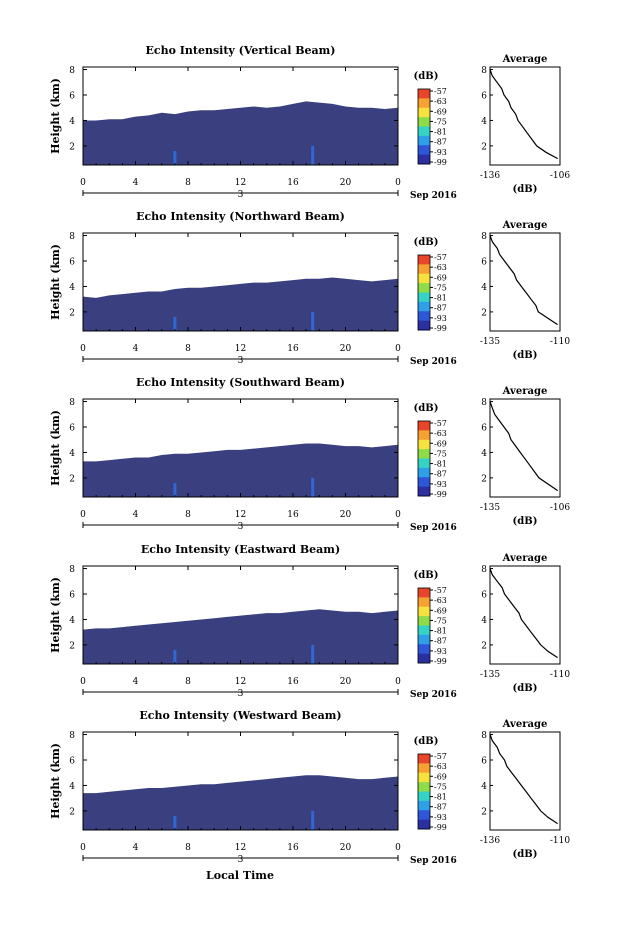 The image size is (618, 929). What do you see at coordinates (525, 282) in the screenshot?
I see `average-frame` at bounding box center [525, 282].